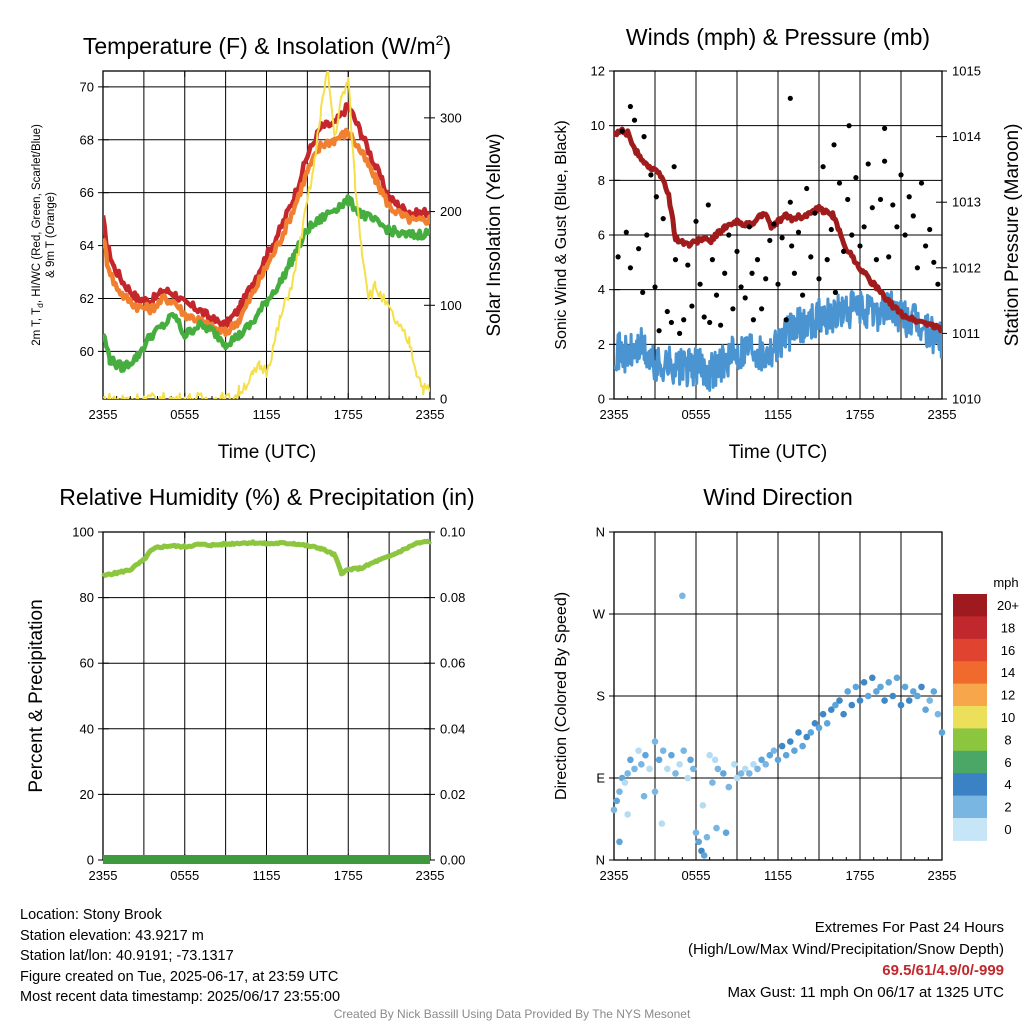  What do you see at coordinates (266, 235) in the screenshot?
I see `series-solar-insolation` at bounding box center [266, 235].